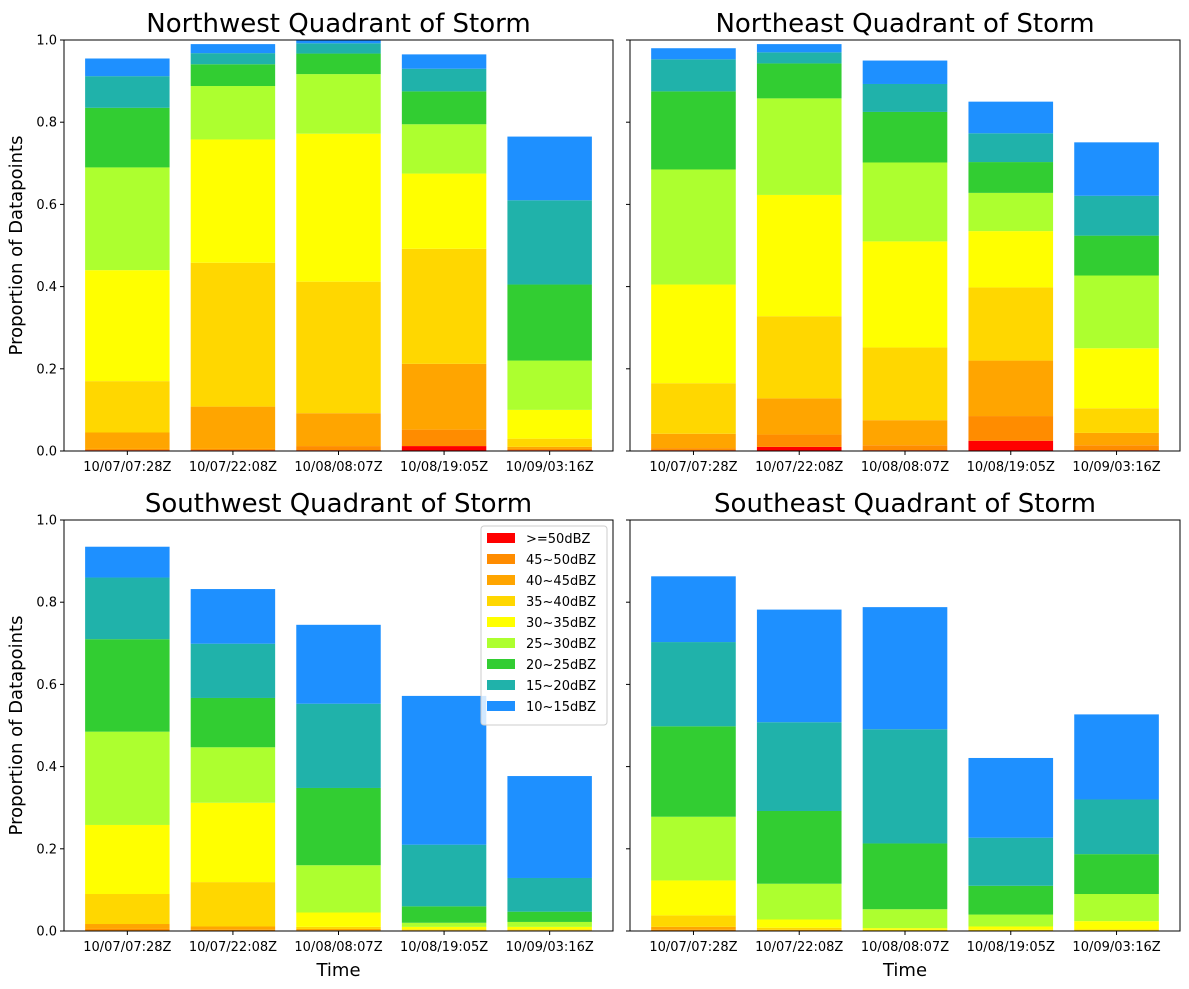 This screenshot has width=1189, height=989. What do you see at coordinates (46, 521) in the screenshot?
I see `y-tick-label: 1.0` at bounding box center [46, 521].